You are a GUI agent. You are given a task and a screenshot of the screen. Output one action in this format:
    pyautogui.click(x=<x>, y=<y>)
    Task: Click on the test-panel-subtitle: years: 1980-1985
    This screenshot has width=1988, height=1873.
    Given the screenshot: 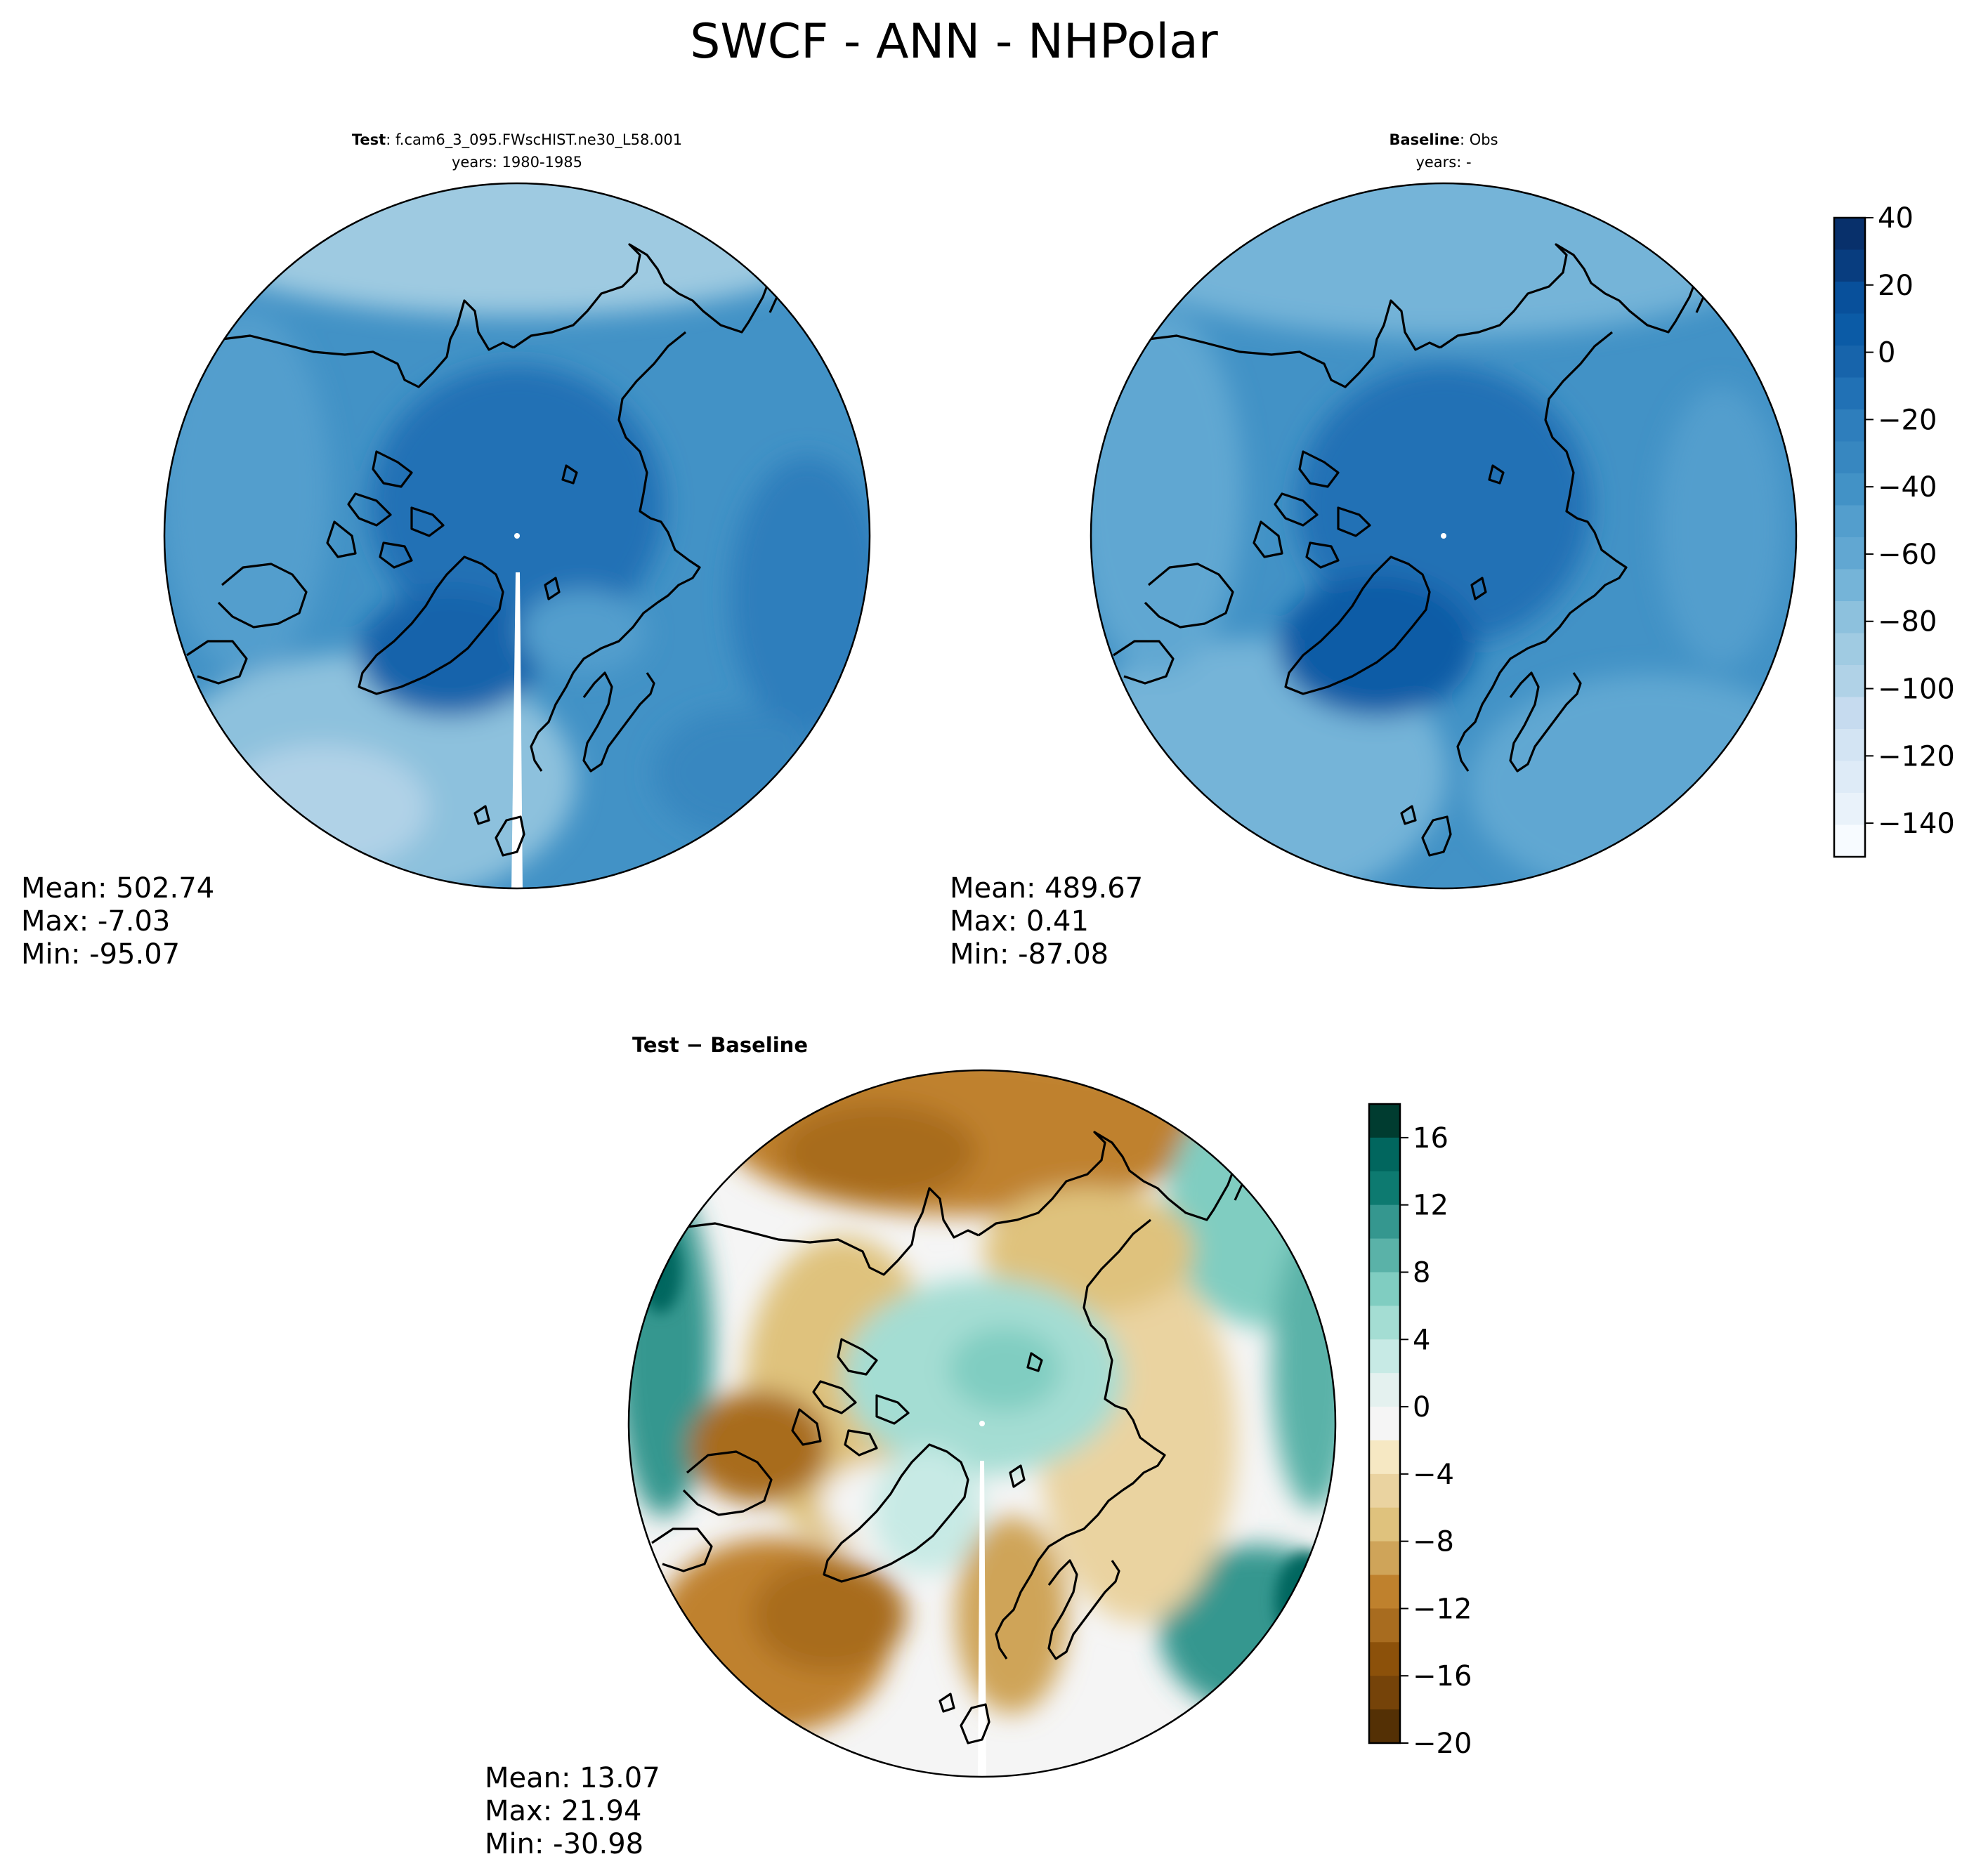 What is the action you would take?
    pyautogui.click(x=517, y=162)
    